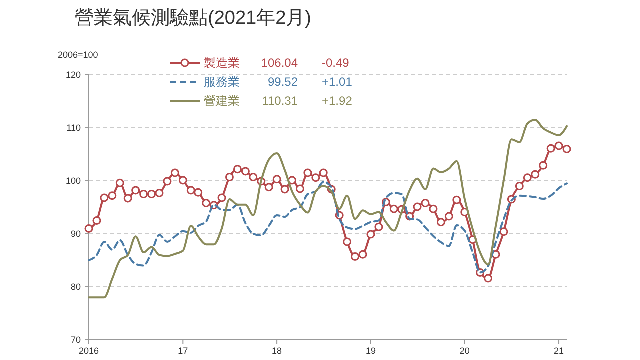  What do you see at coordinates (222, 101) in the screenshot?
I see `legend-label: 營建業` at bounding box center [222, 101].